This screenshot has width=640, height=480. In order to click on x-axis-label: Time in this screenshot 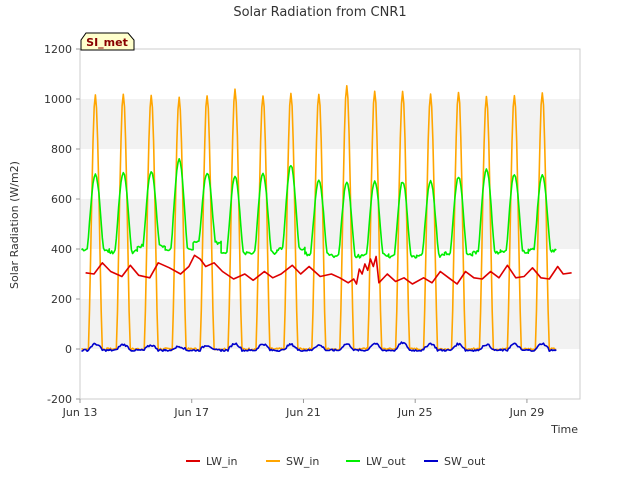, I will do `click(564, 429)`.